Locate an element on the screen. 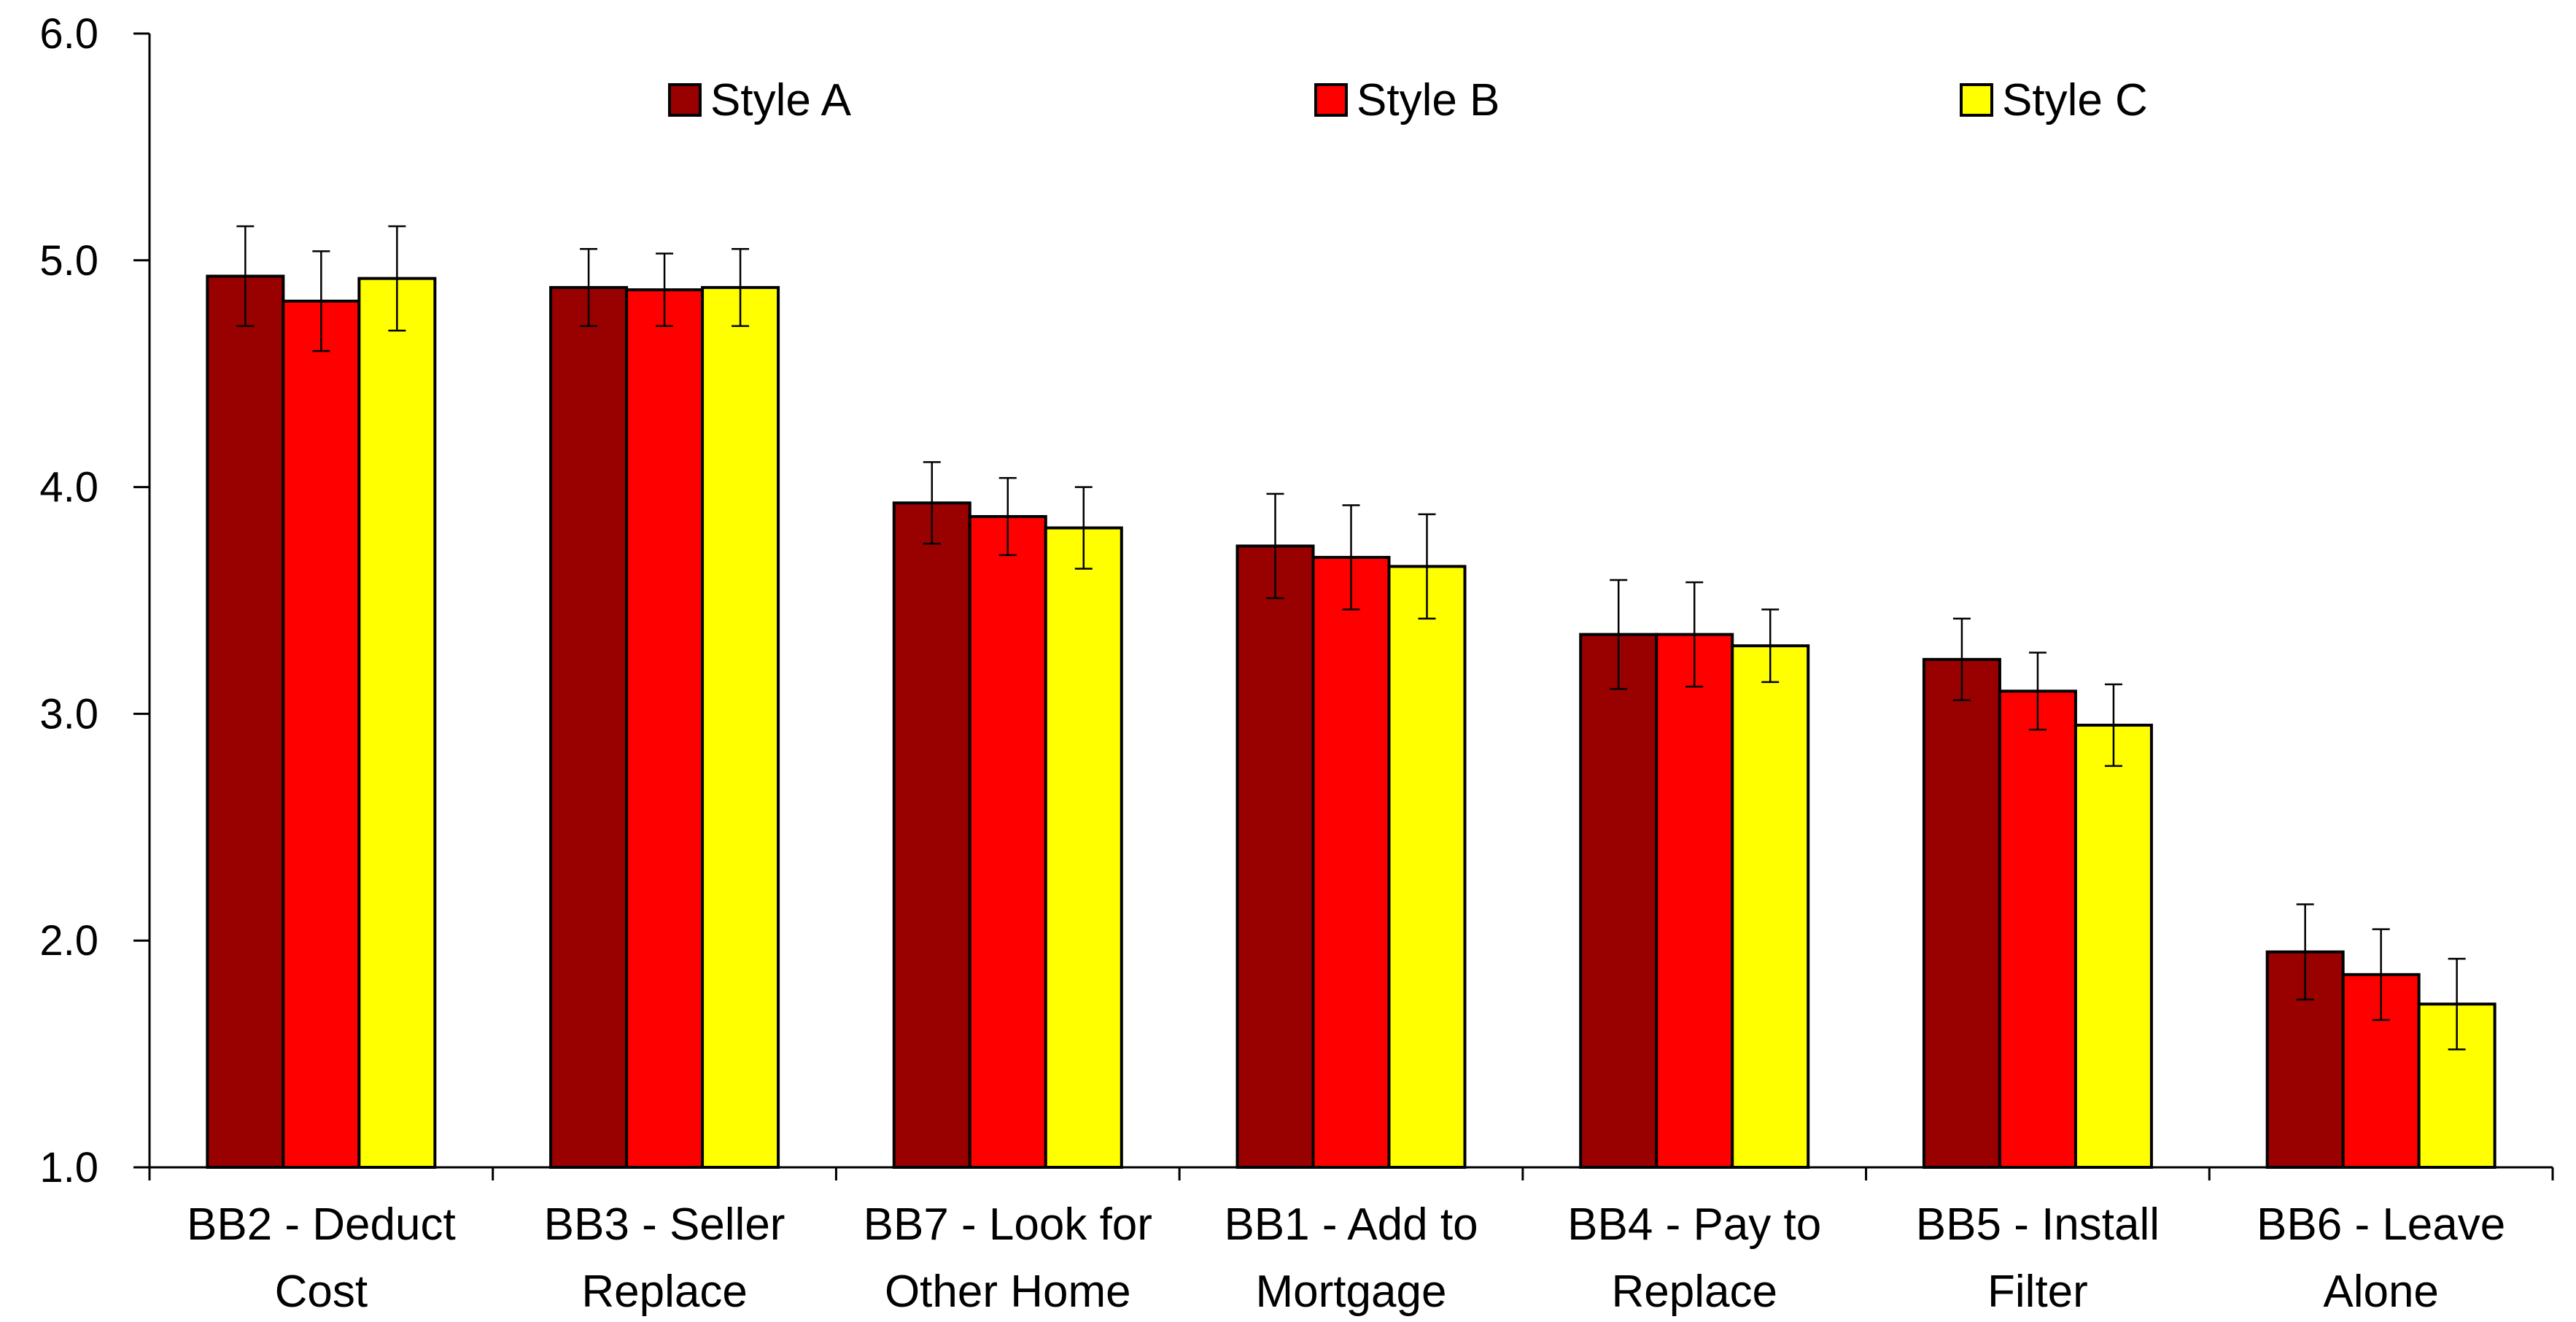  x-category-label: Filter is located at coordinates (2037, 1292).